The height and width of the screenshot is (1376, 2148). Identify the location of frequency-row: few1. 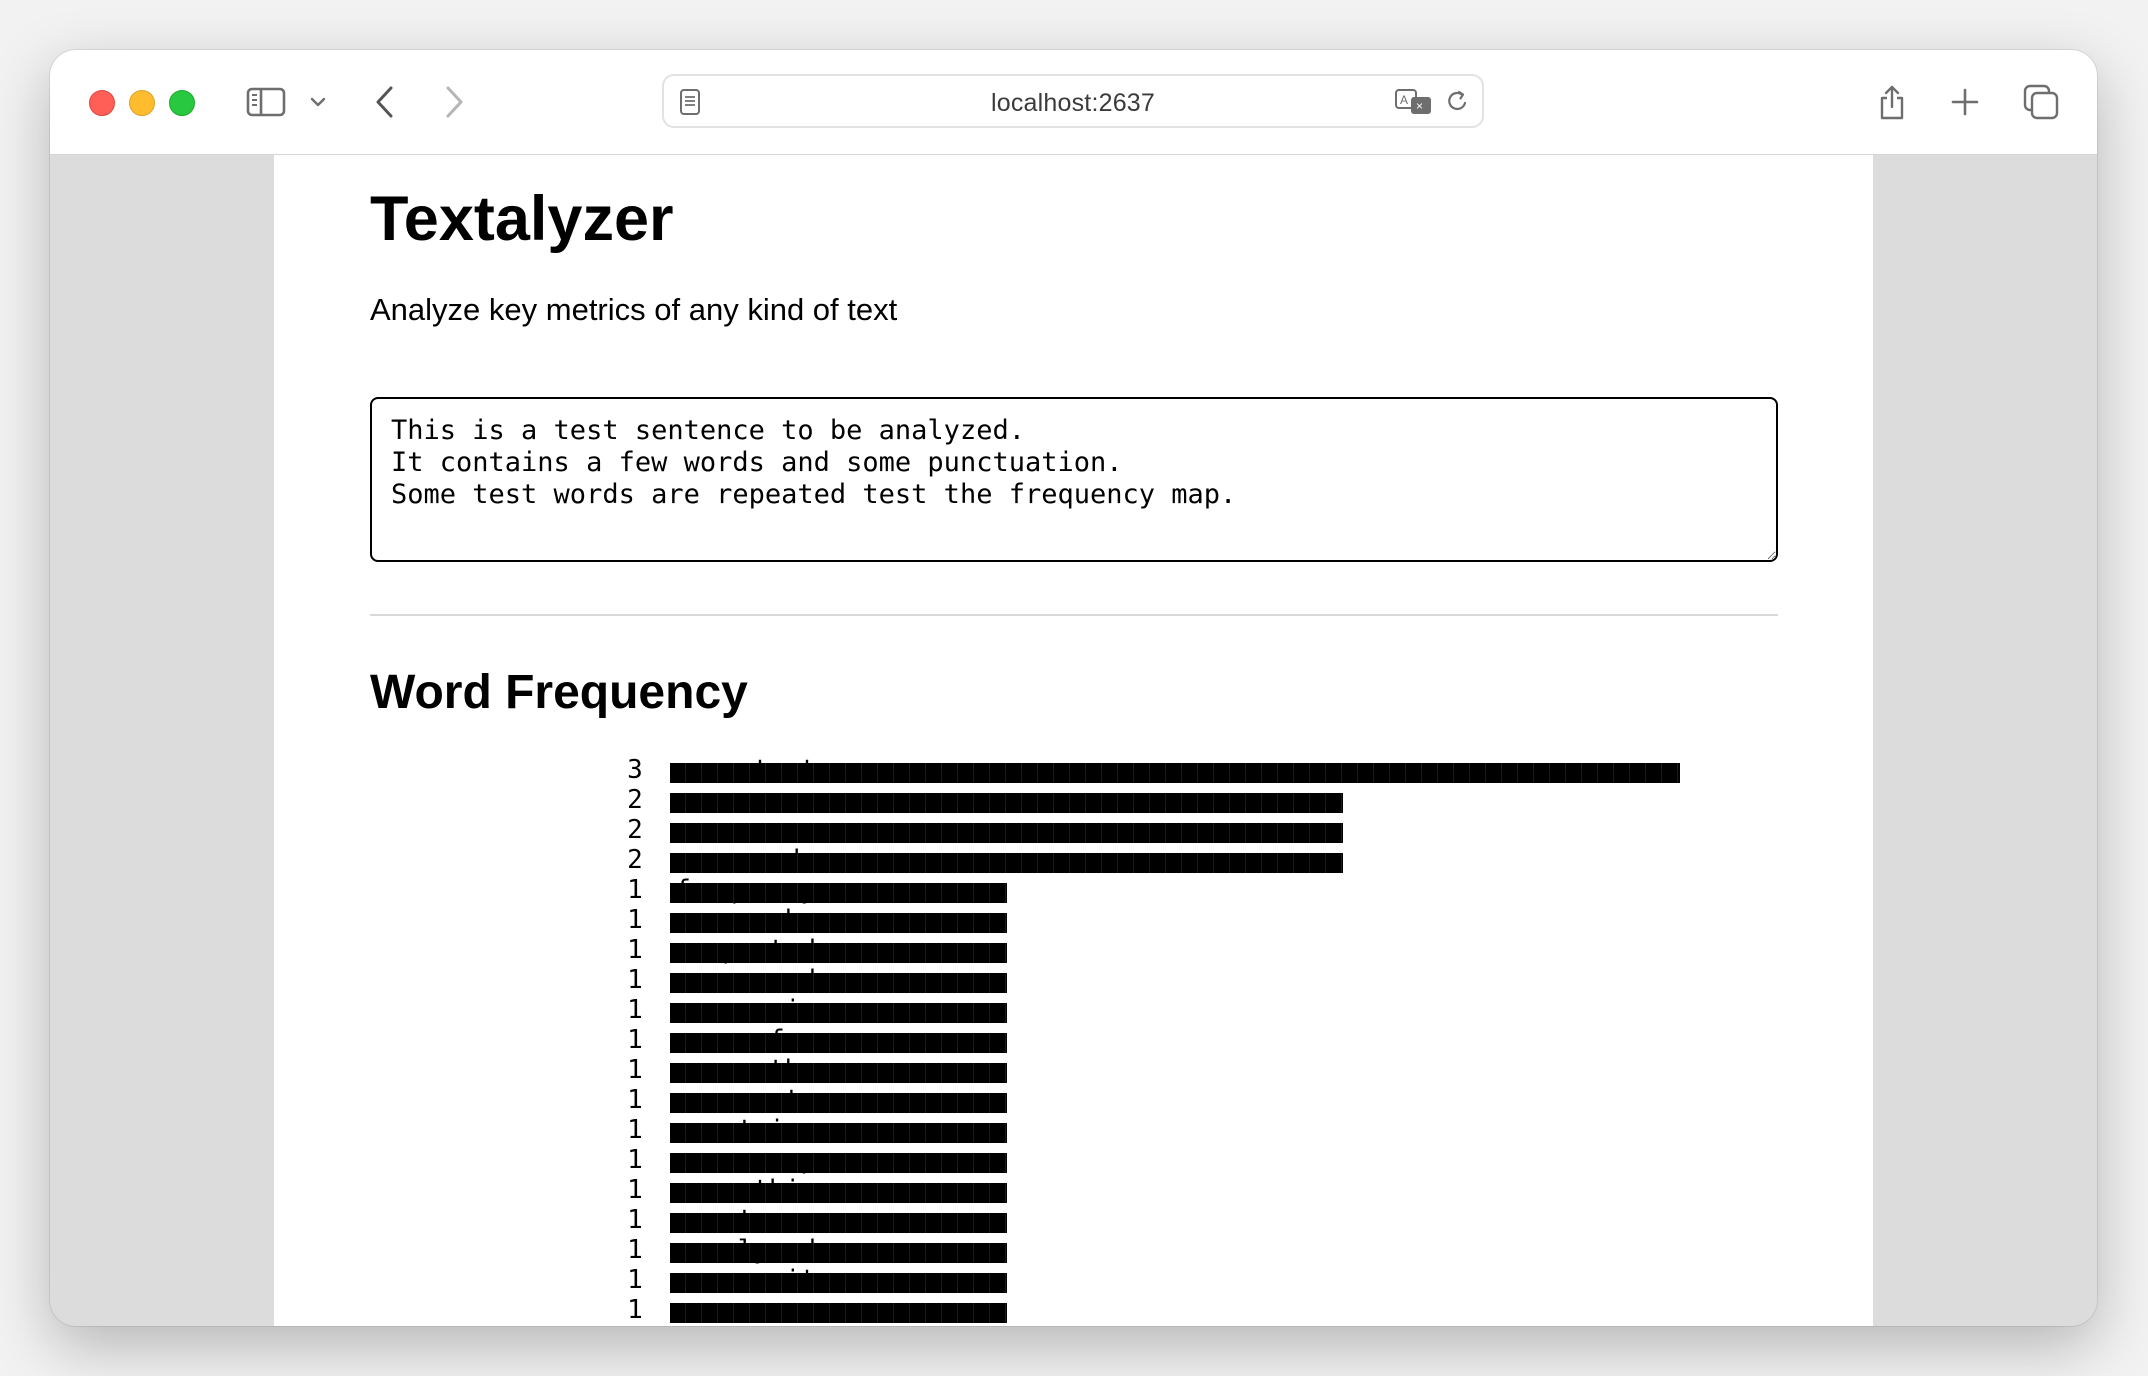
(1073, 1040).